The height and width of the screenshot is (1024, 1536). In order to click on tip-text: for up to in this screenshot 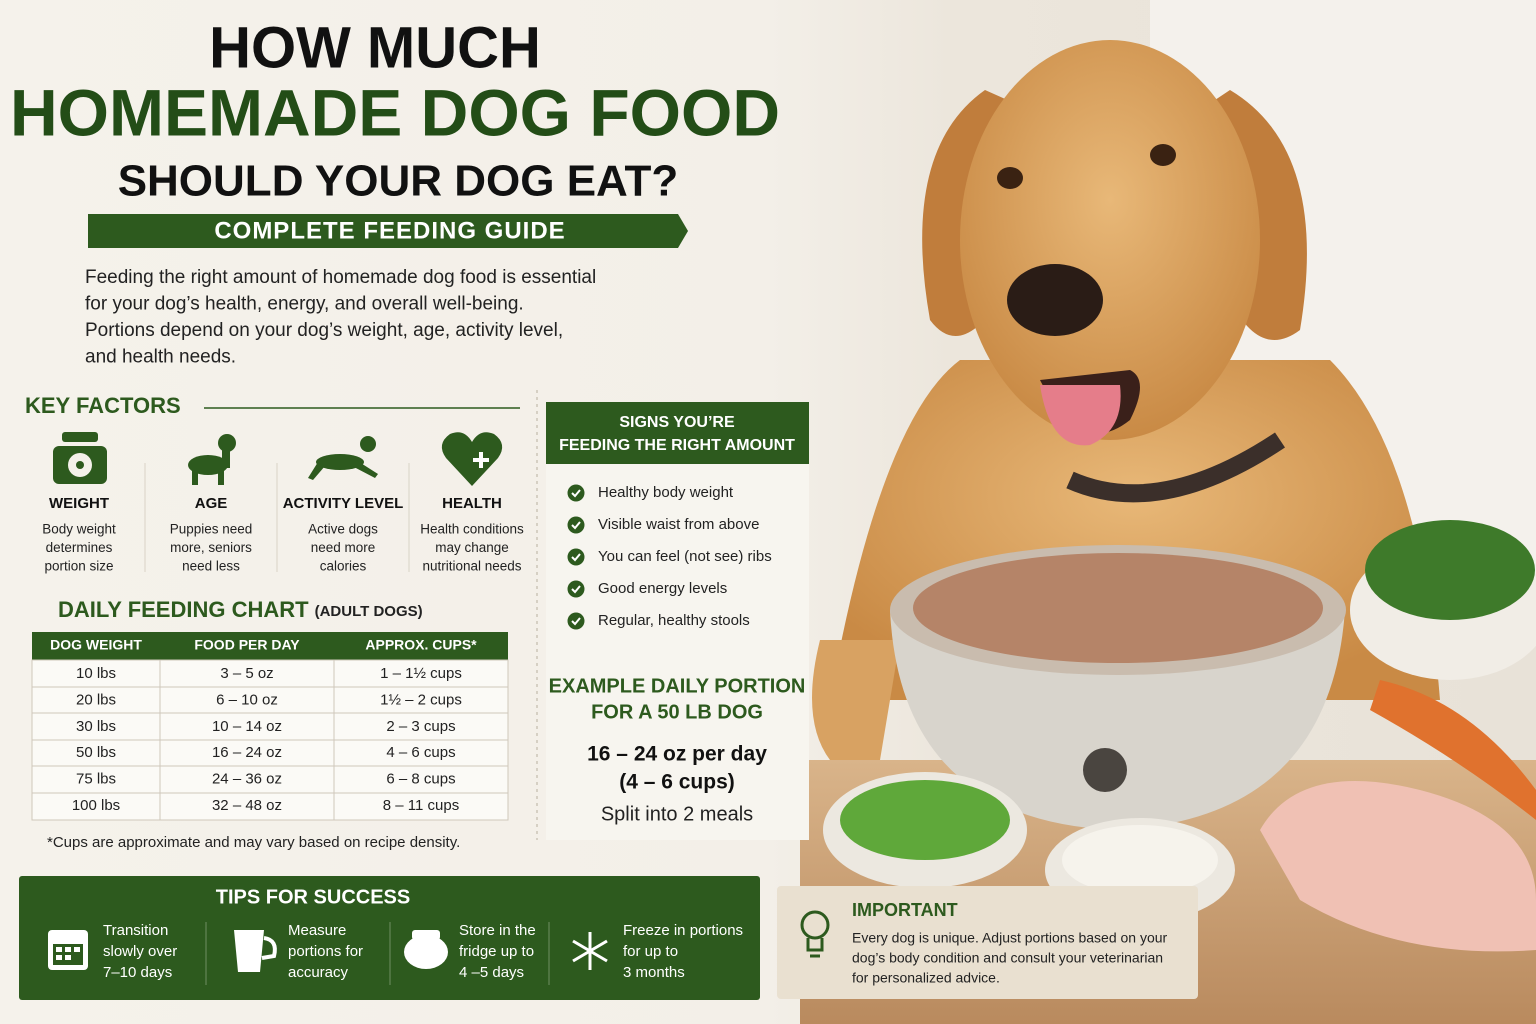, I will do `click(650, 951)`.